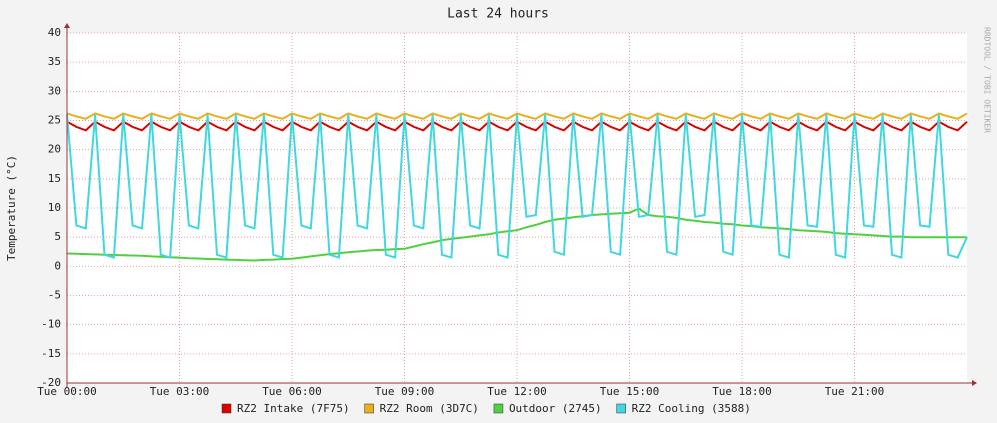 The height and width of the screenshot is (423, 997). I want to click on x-arrow, so click(974, 383).